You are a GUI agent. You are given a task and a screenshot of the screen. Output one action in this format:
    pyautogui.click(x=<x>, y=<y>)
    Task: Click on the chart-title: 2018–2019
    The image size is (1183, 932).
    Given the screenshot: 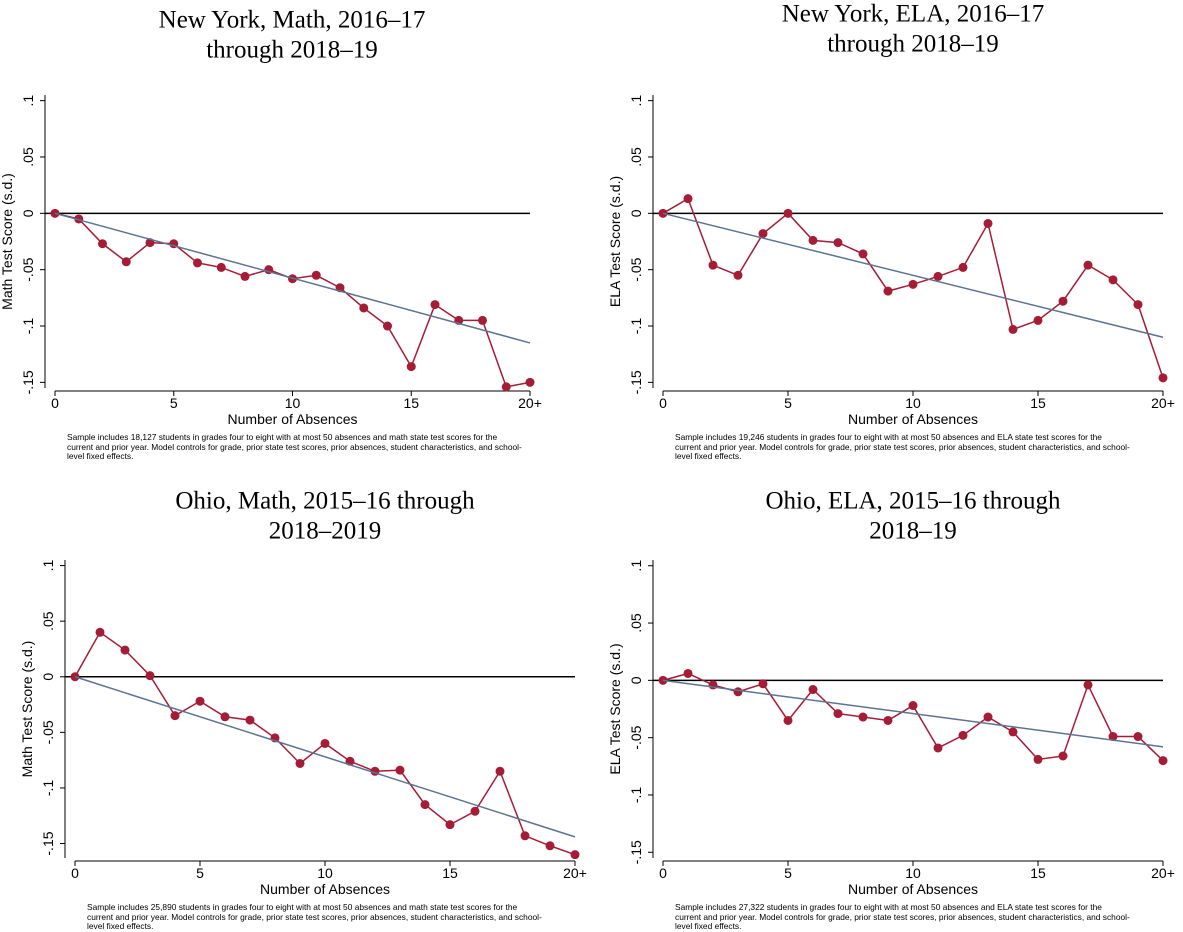 What is the action you would take?
    pyautogui.click(x=325, y=531)
    